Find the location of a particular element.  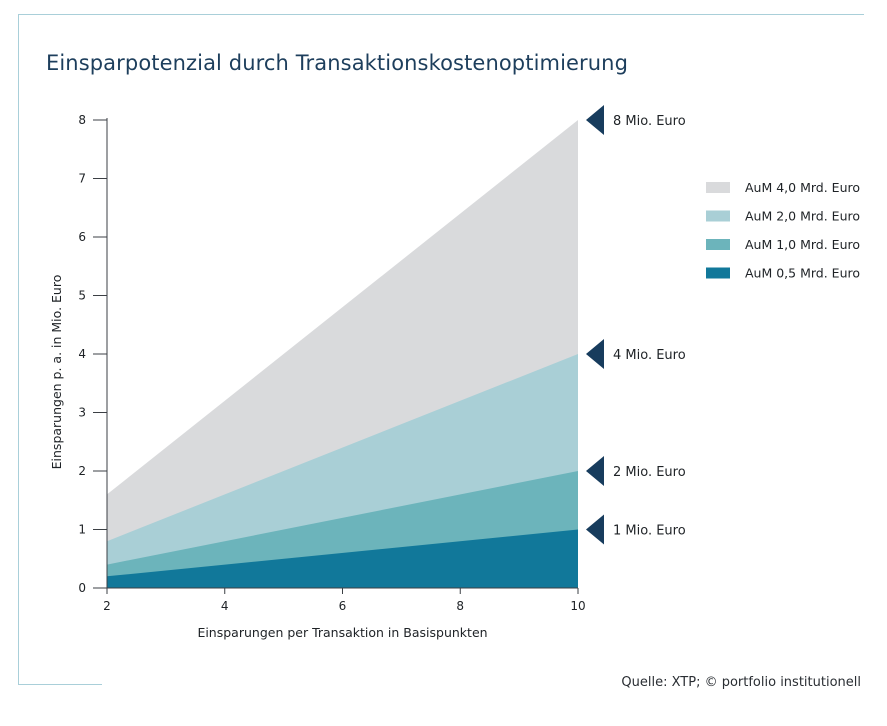

frame-bottom-rule is located at coordinates (60, 684).